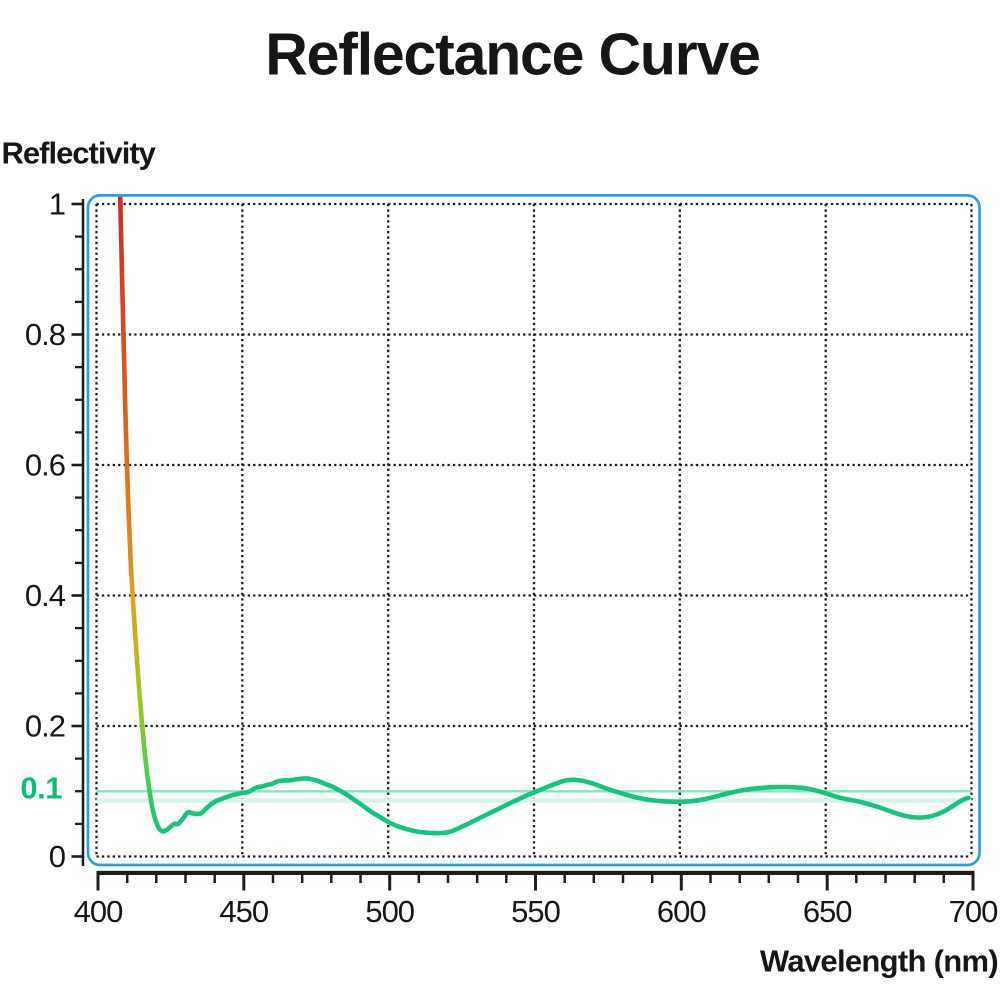 This screenshot has width=1000, height=1000. Describe the element at coordinates (243, 911) in the screenshot. I see `svg-text: 450` at that location.